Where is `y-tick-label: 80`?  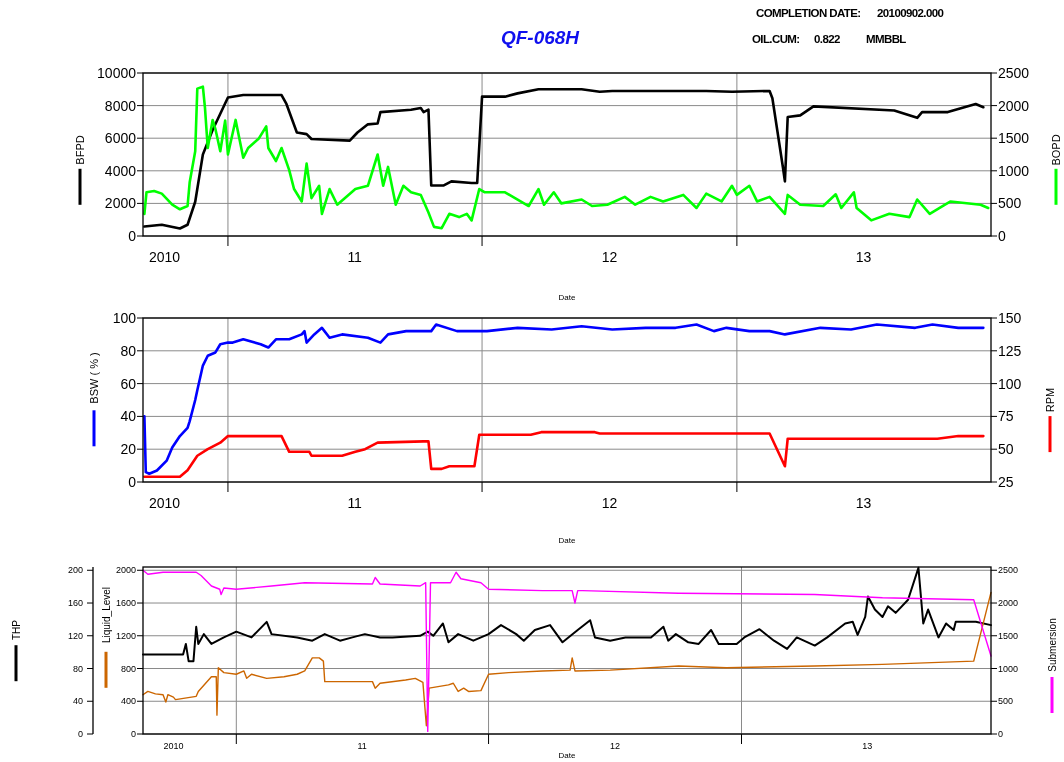
y-tick-label: 80 is located at coordinates (128, 350).